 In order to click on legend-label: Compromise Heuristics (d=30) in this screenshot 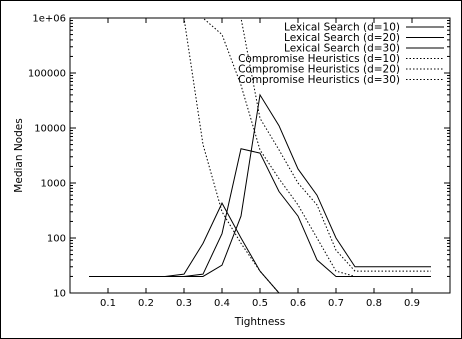, I will do `click(319, 80)`.